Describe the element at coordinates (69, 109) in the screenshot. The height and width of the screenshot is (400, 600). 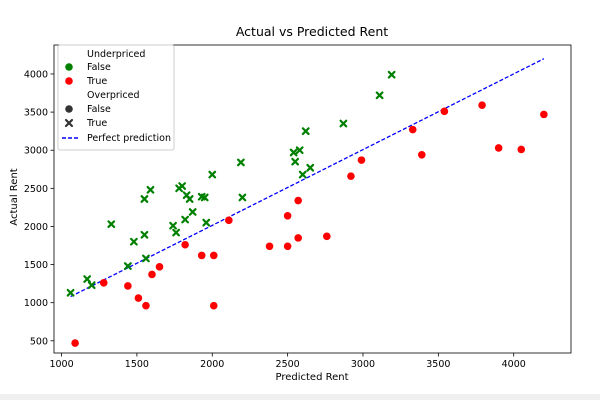
I see `legend-marker-circle` at that location.